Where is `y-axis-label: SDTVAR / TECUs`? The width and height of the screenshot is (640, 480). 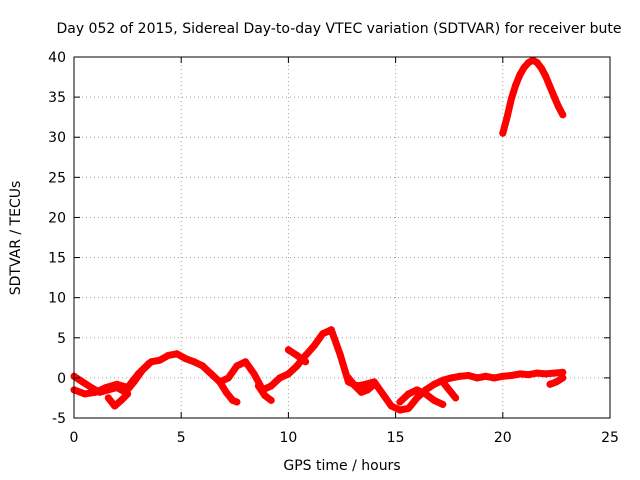 y-axis-label: SDTVAR / TECUs is located at coordinates (16, 238).